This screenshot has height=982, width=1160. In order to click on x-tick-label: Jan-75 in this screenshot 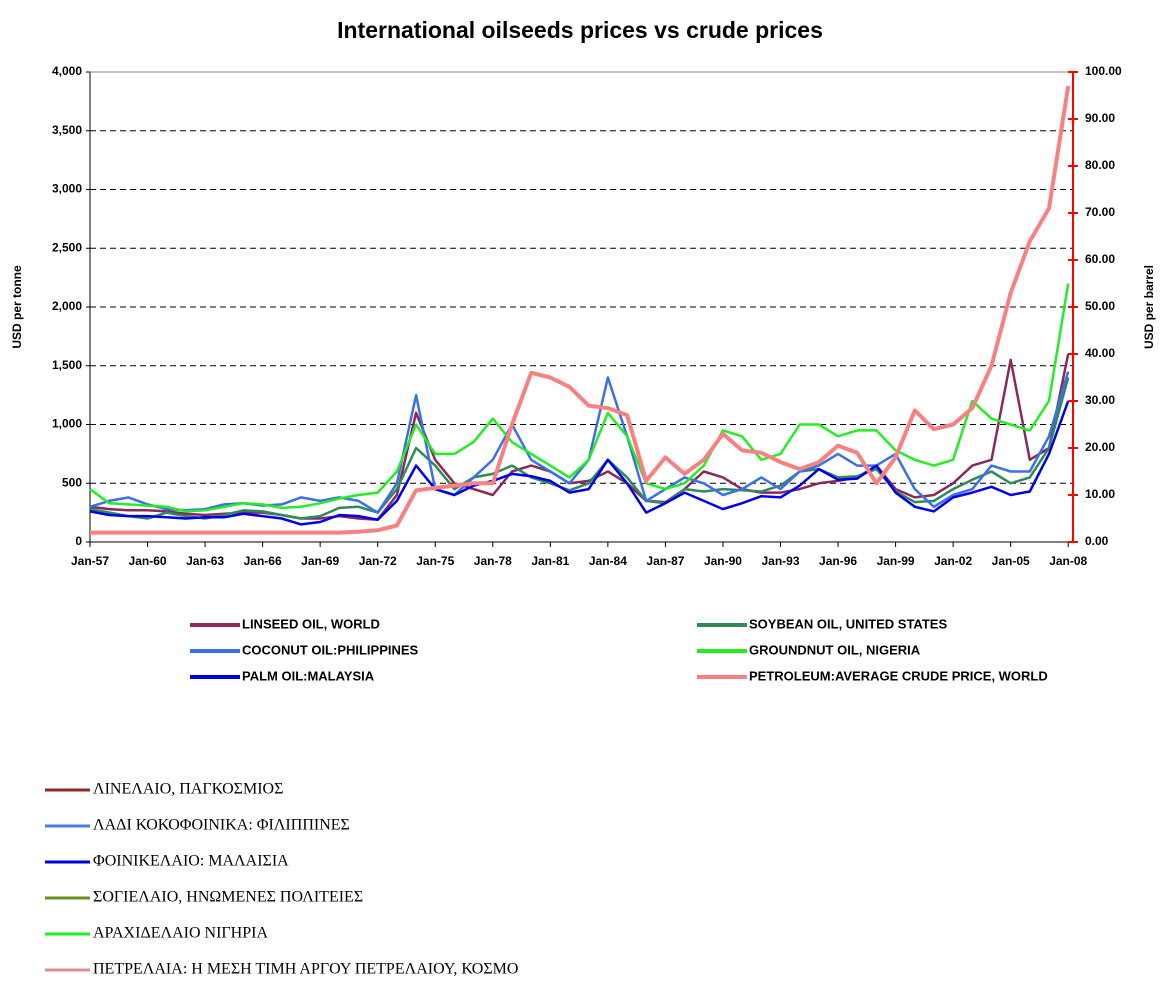, I will do `click(435, 561)`.